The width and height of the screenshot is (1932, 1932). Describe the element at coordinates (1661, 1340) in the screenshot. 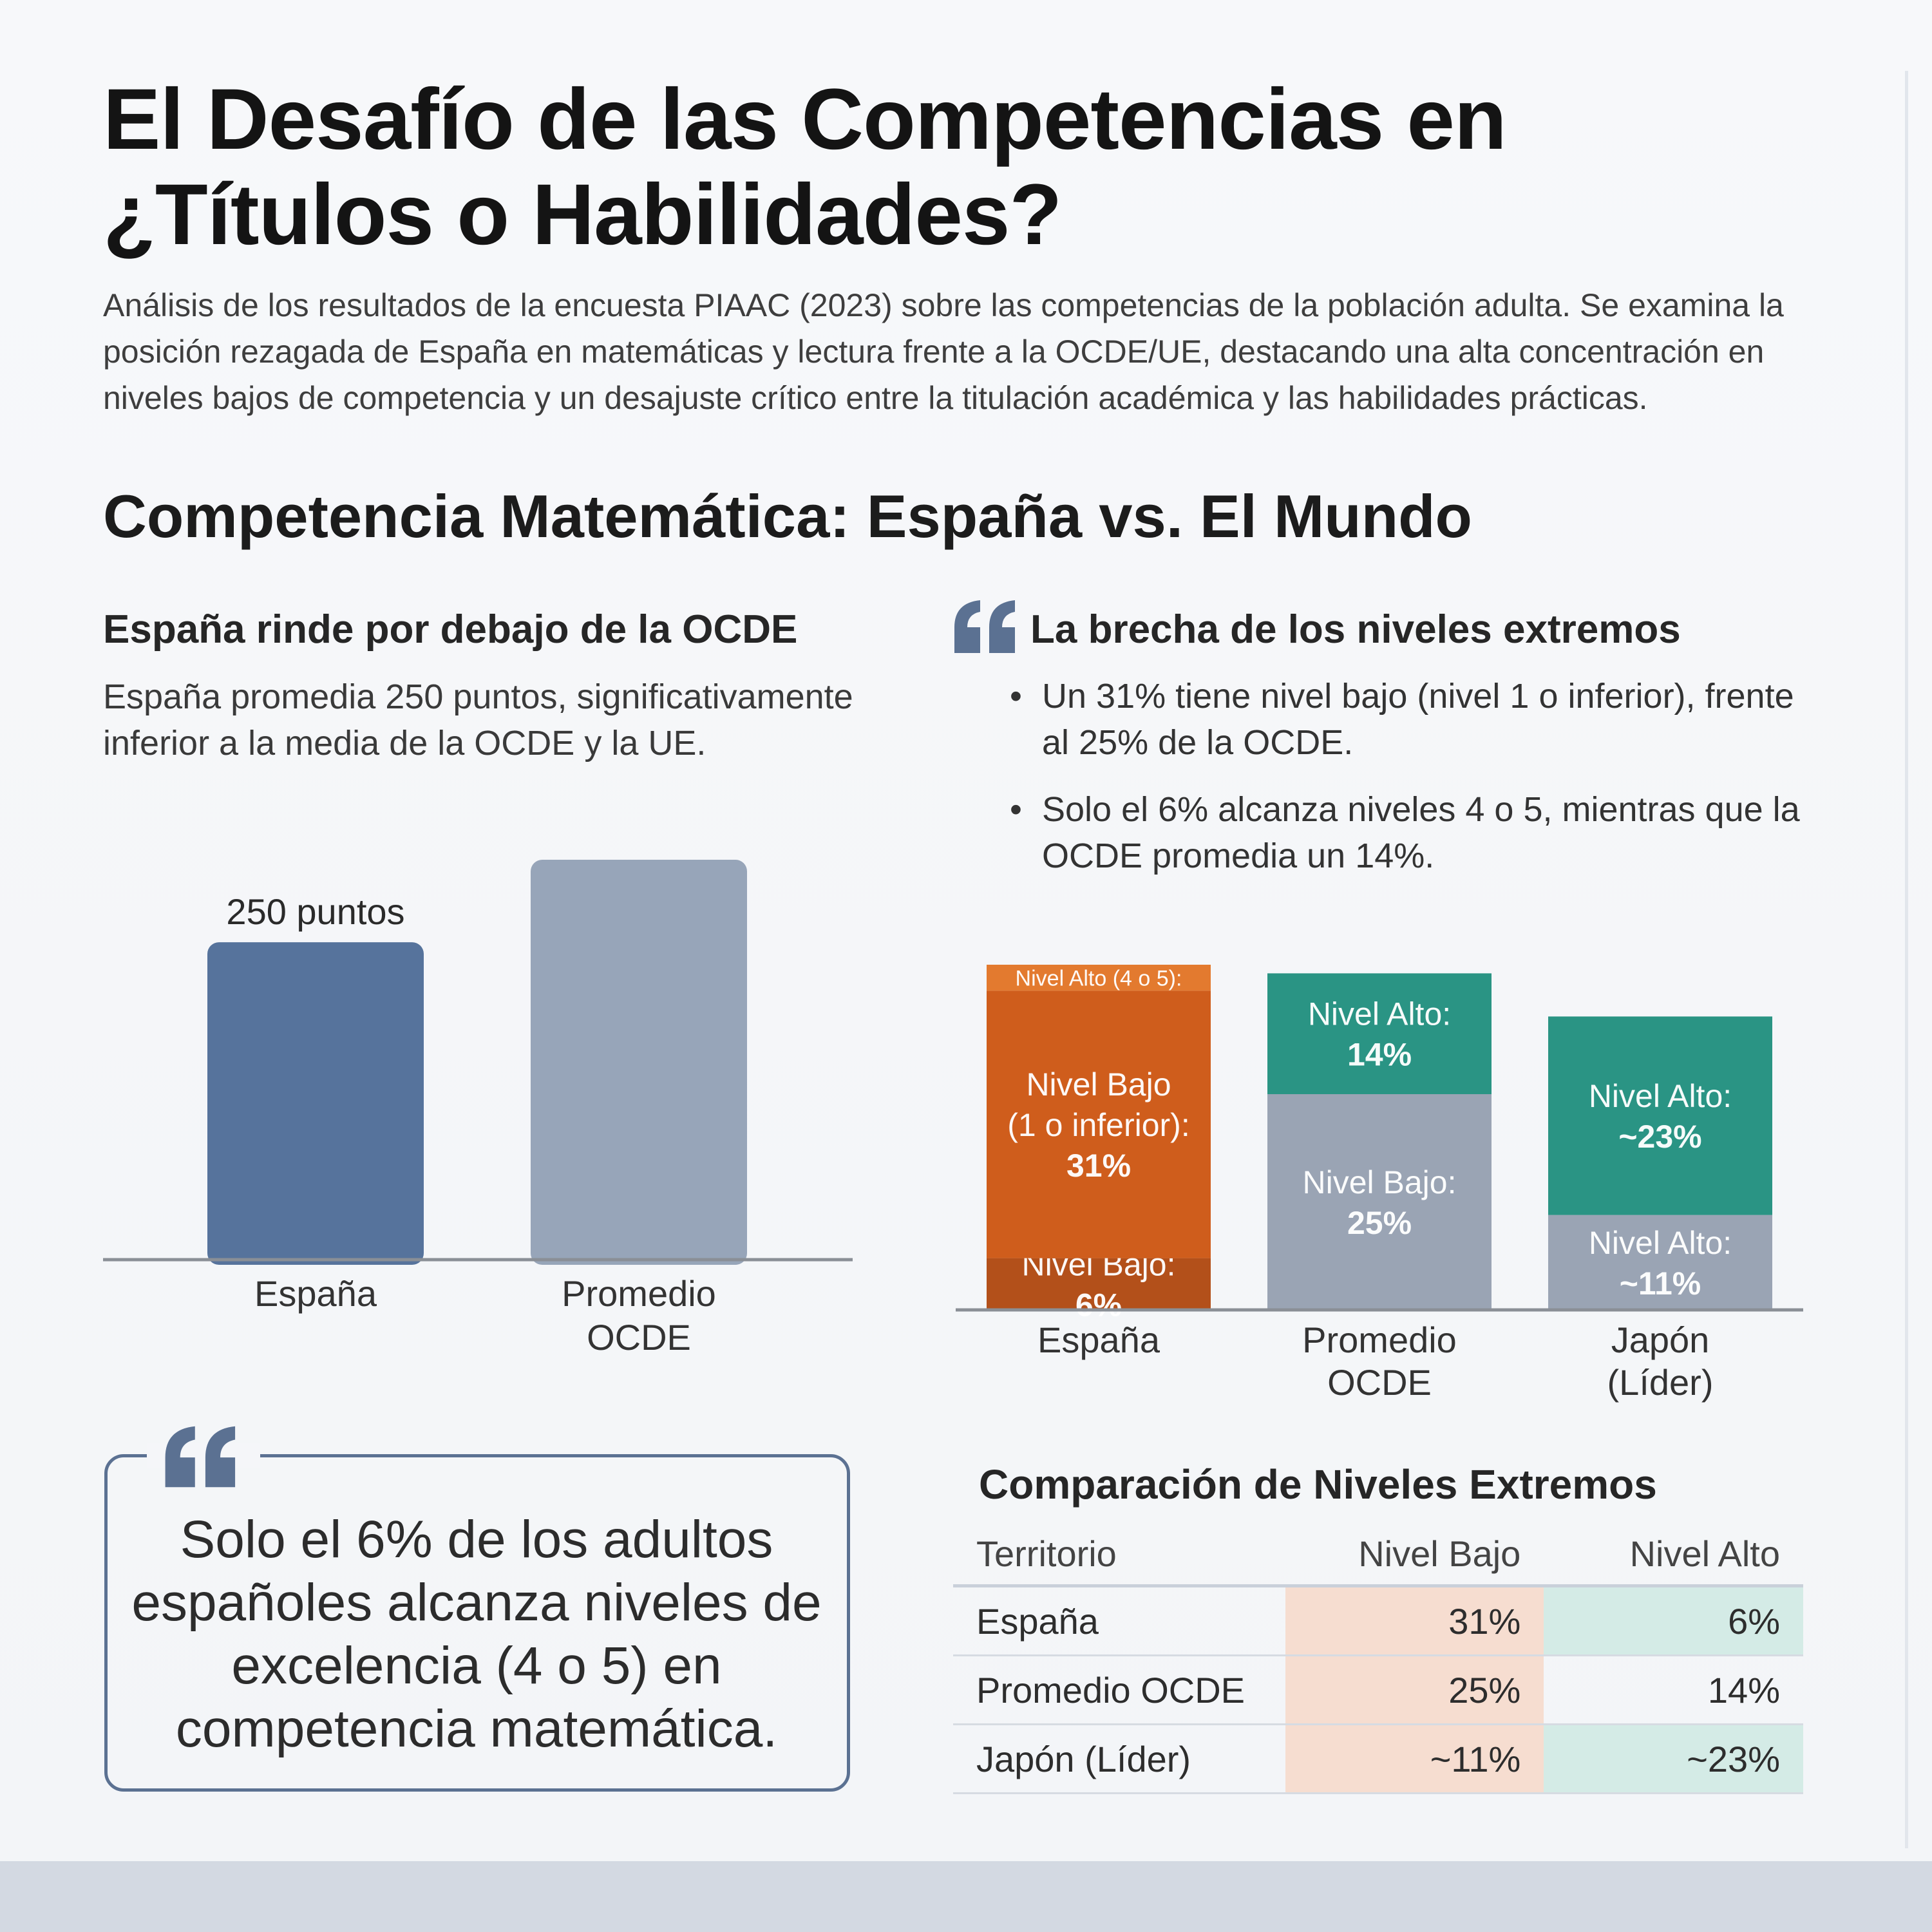

I see `x-tick-label: Japón` at that location.